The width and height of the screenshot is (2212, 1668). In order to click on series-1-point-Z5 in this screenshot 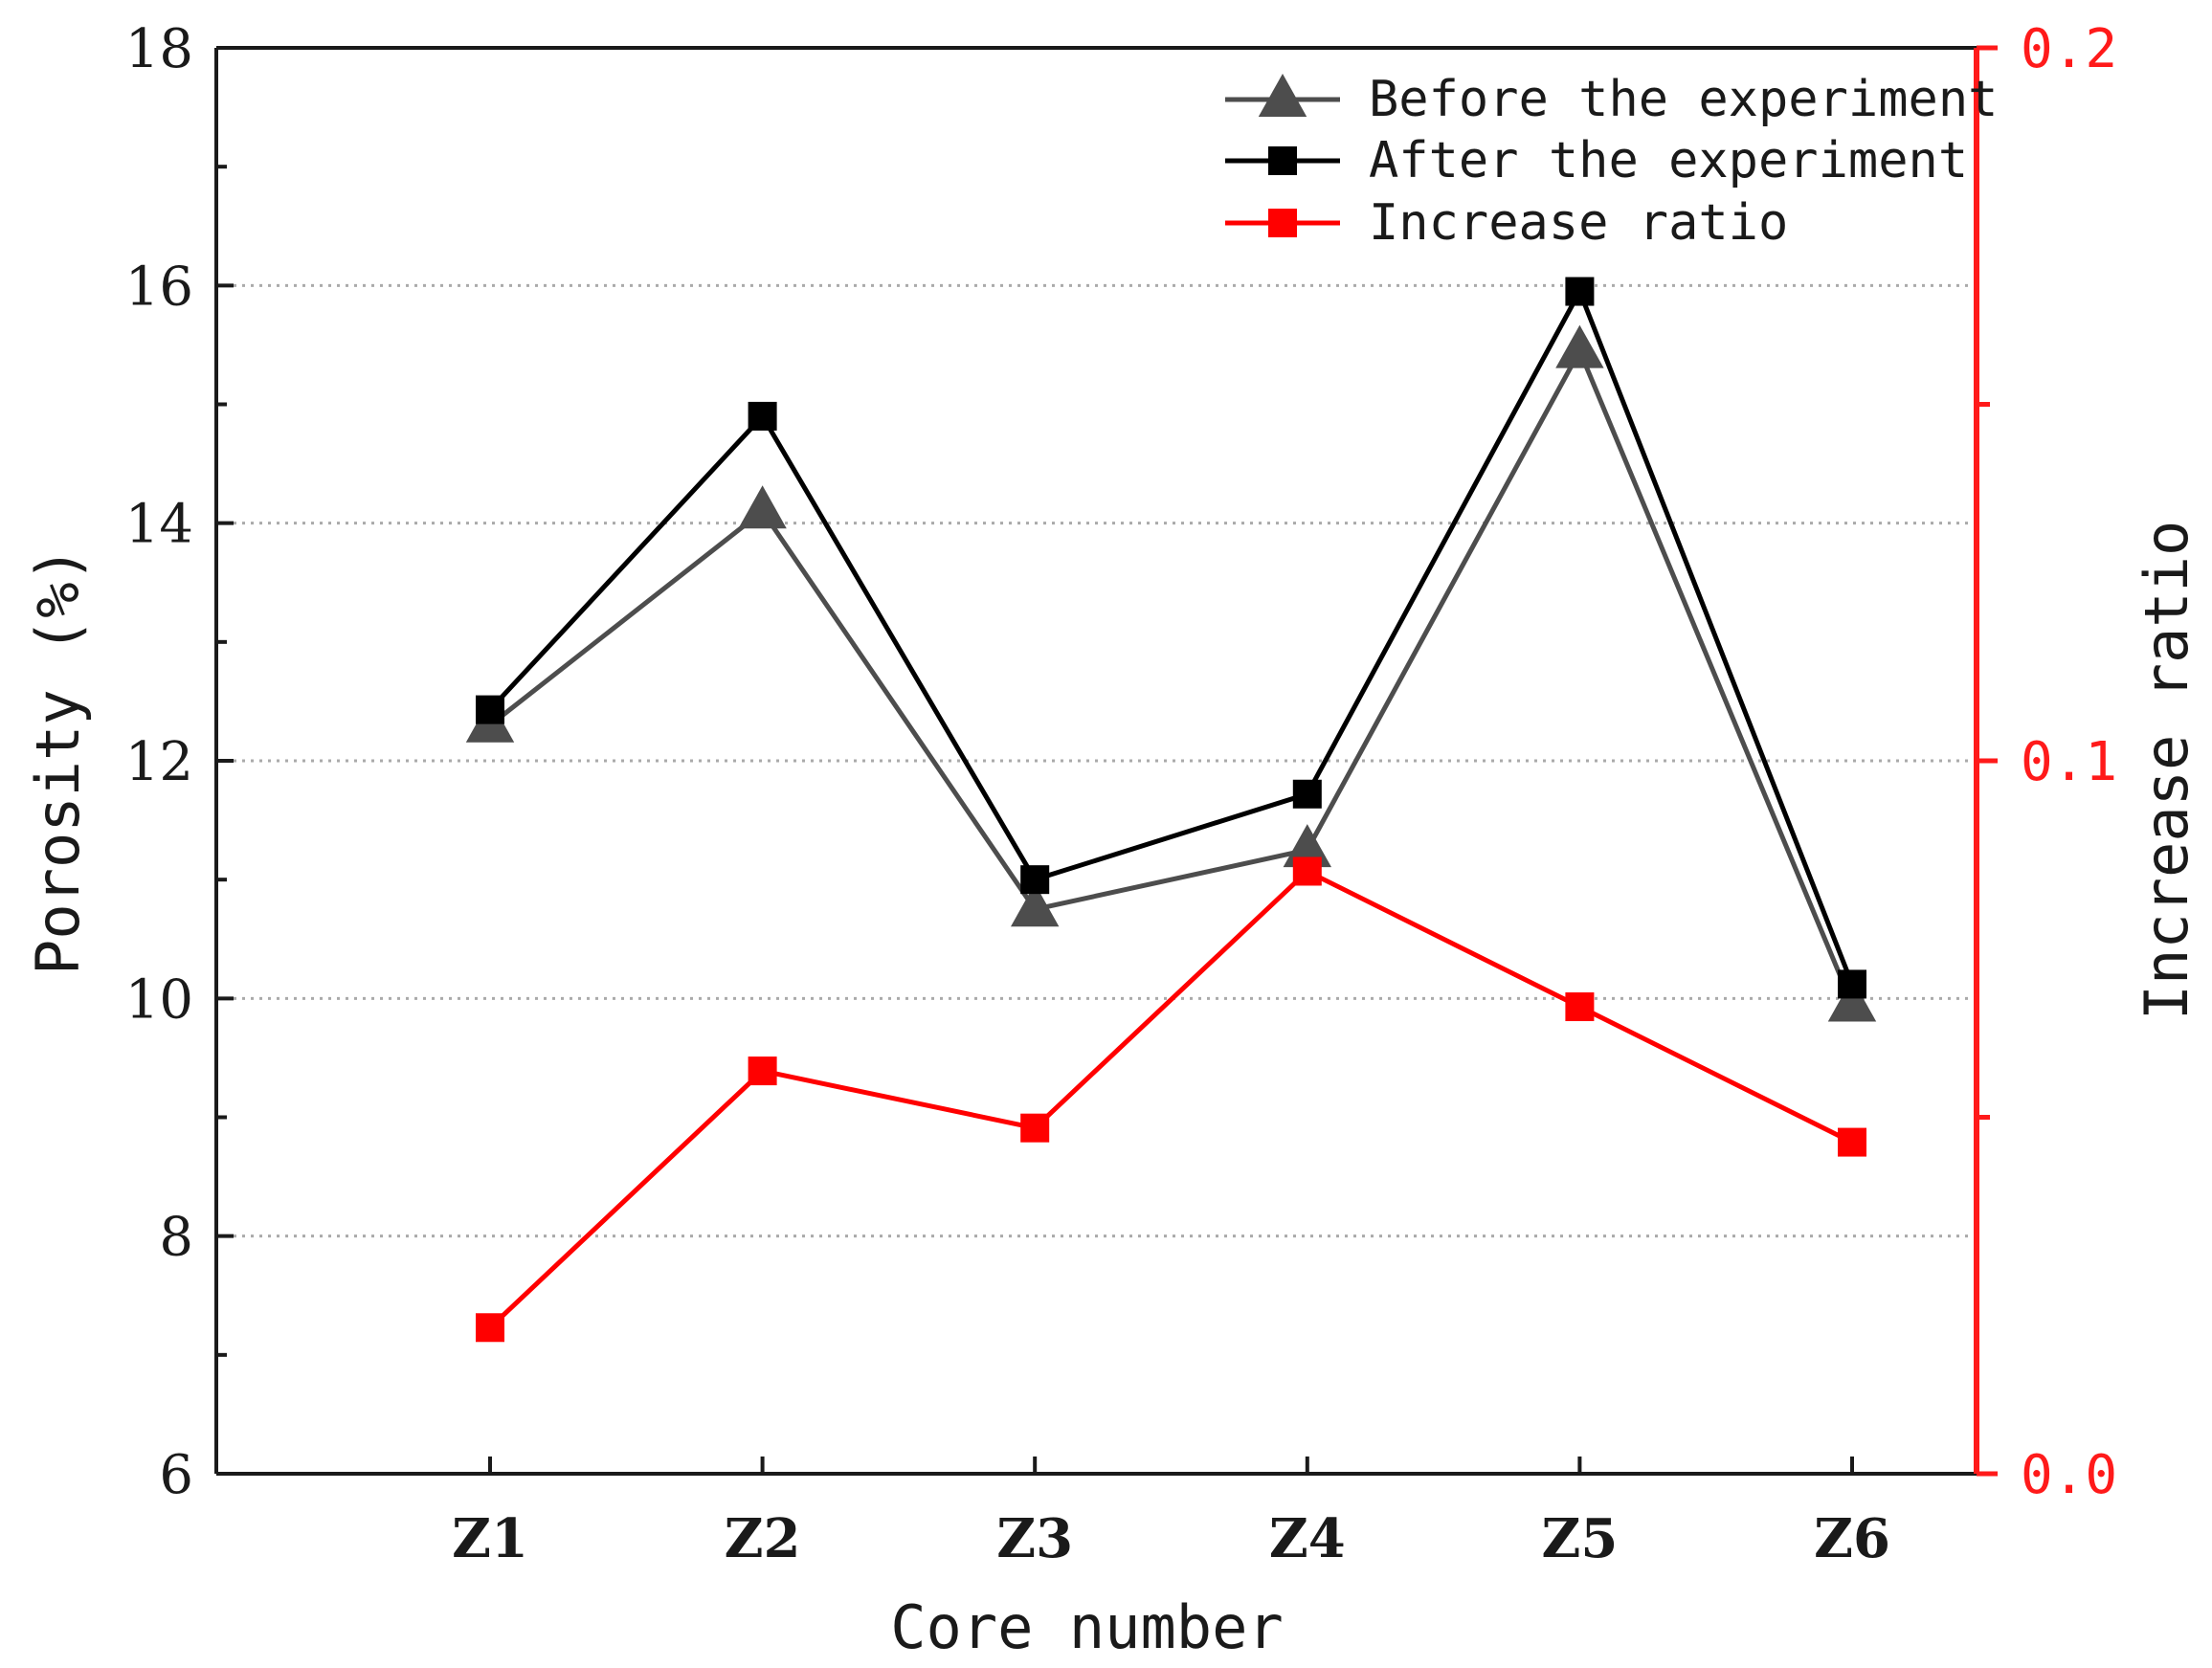, I will do `click(1580, 291)`.